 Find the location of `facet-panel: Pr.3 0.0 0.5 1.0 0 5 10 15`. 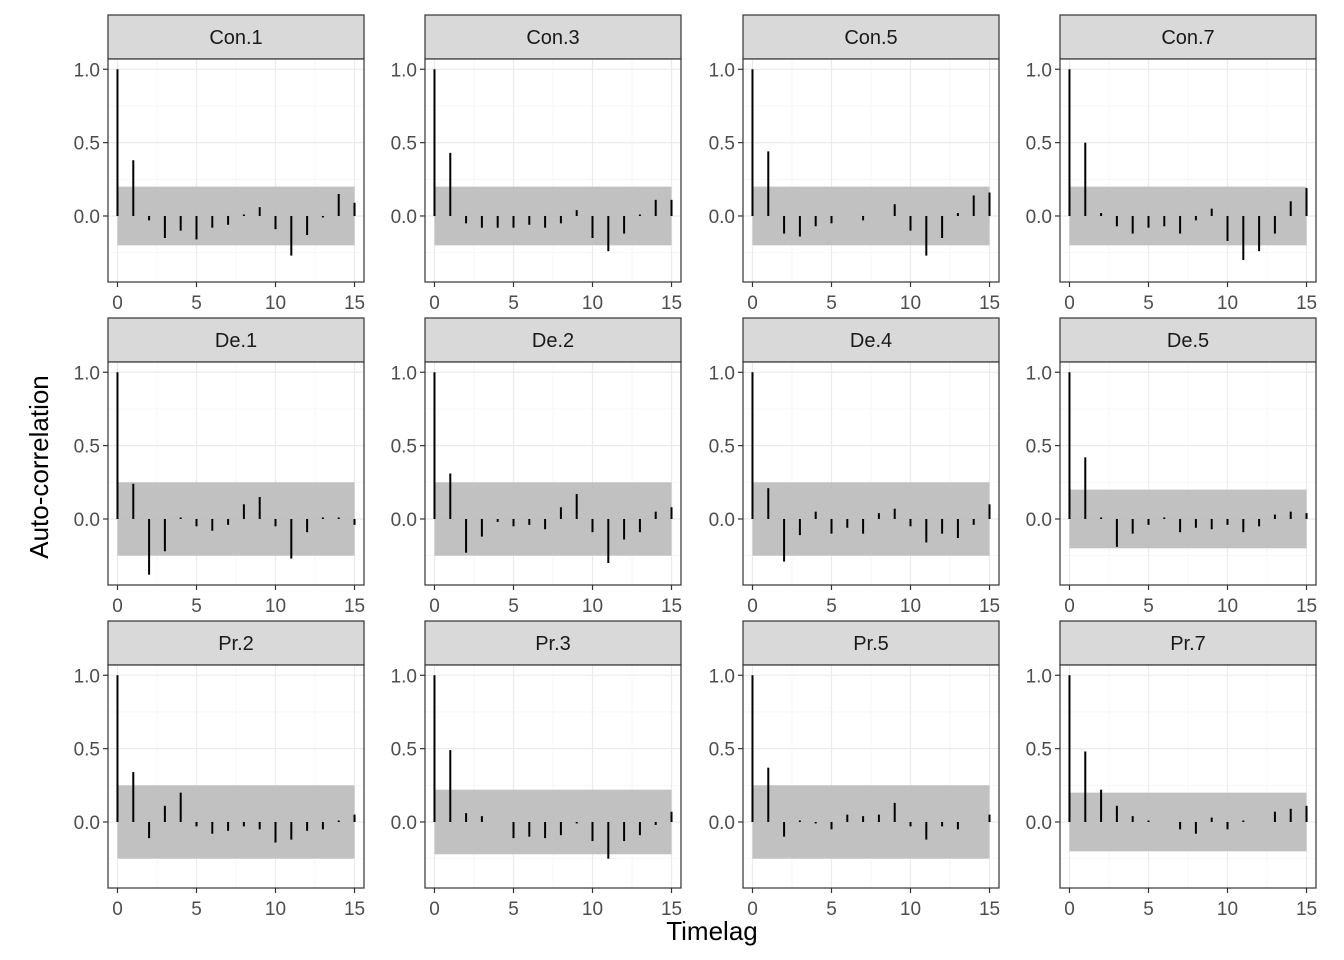

facet-panel: Pr.3 0.0 0.5 1.0 0 5 10 15 is located at coordinates (536, 770).